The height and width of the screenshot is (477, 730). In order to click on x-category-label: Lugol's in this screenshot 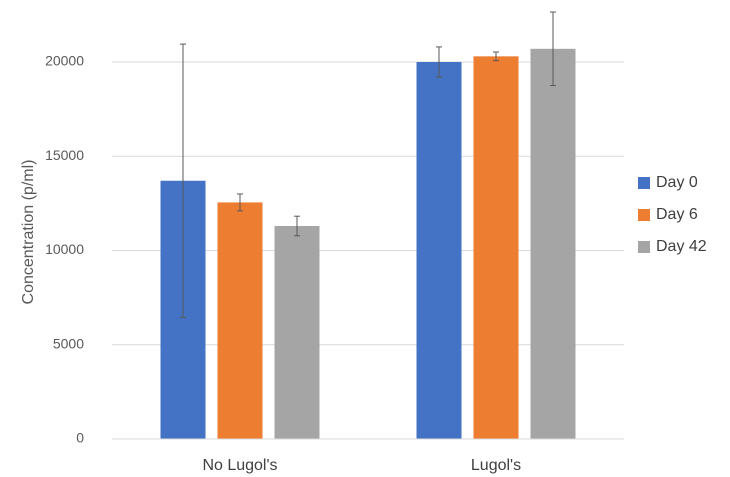, I will do `click(496, 465)`.